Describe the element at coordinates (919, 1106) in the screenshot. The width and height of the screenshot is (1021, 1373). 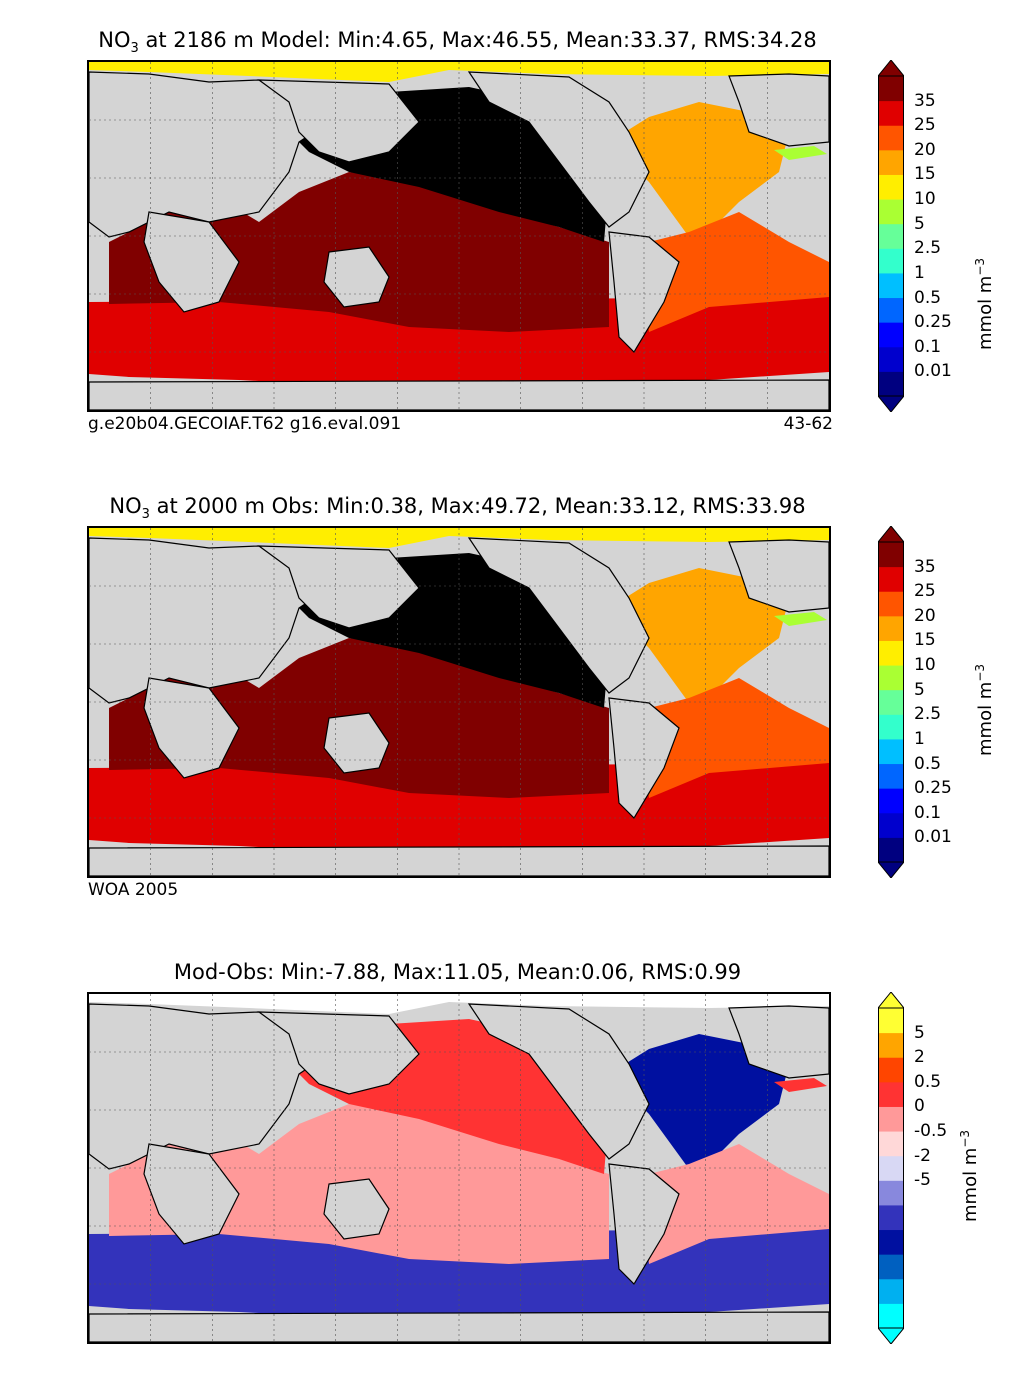
I see `colorbar-tick-label: 0` at that location.